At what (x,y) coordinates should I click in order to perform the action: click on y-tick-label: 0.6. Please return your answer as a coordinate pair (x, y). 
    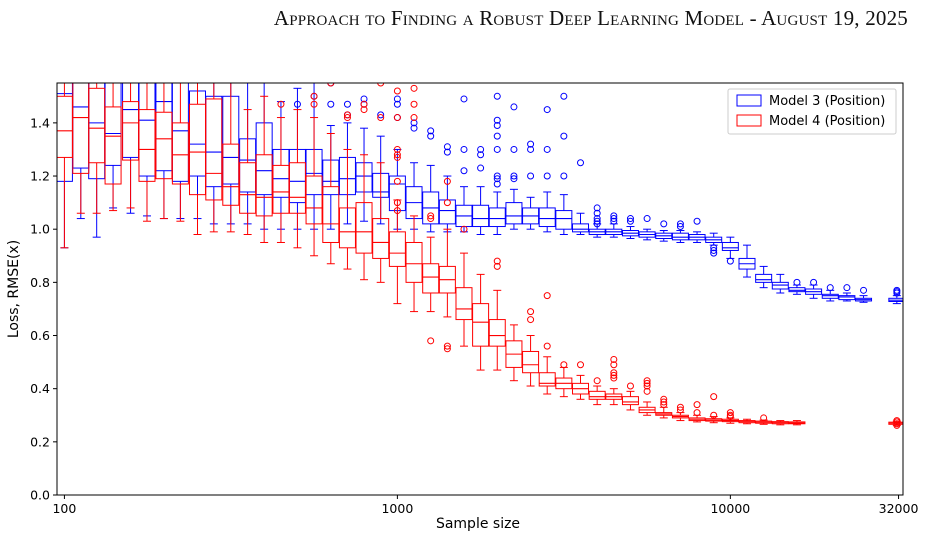
    Looking at the image, I should click on (40, 335).